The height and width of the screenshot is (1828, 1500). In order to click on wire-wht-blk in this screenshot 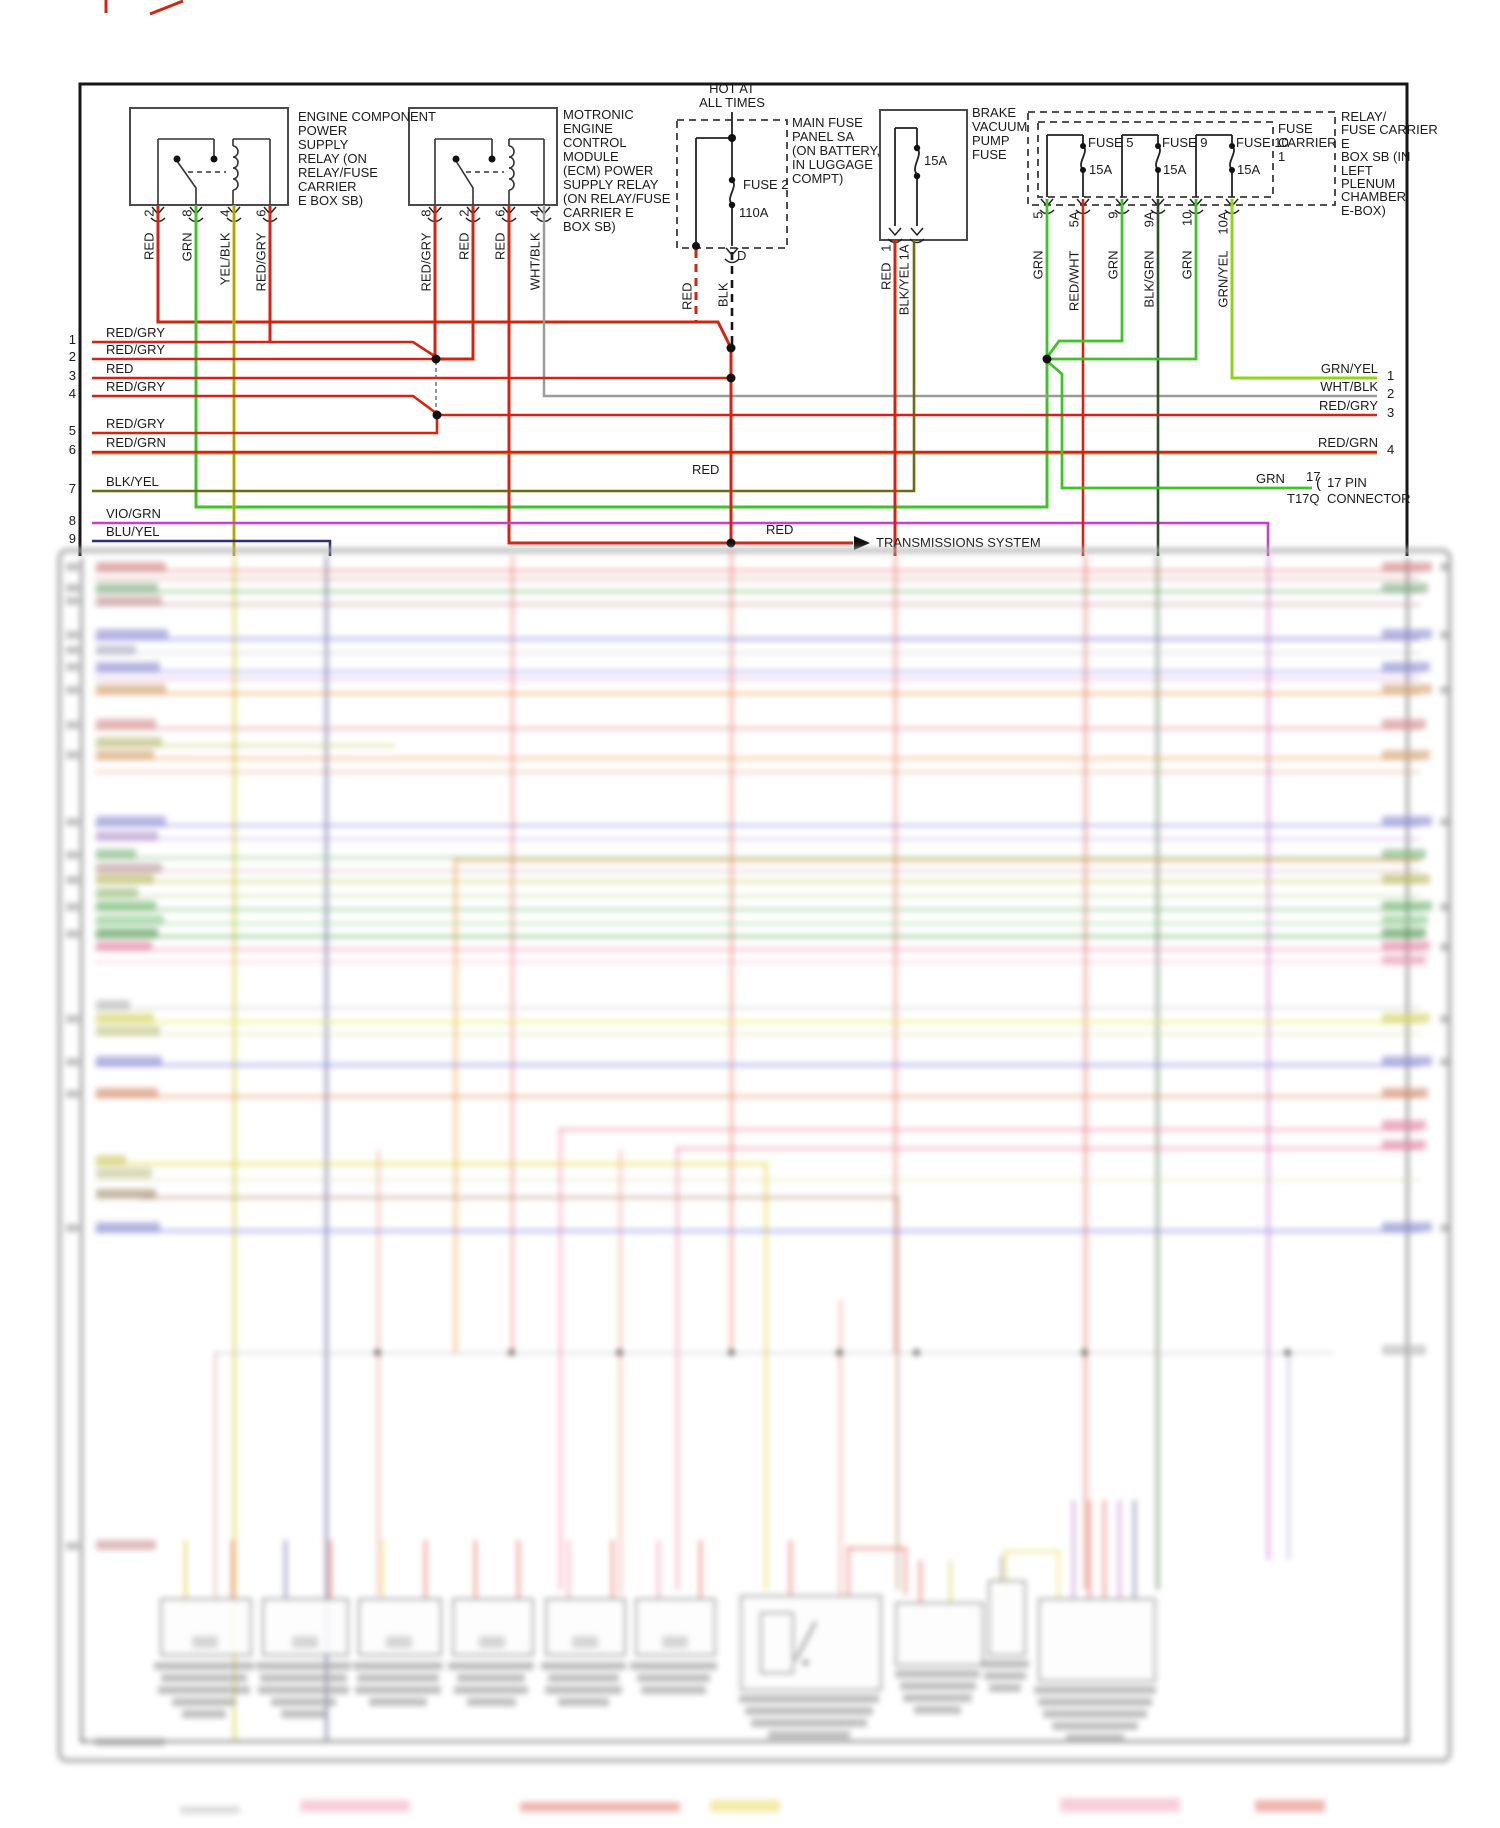, I will do `click(959, 301)`.